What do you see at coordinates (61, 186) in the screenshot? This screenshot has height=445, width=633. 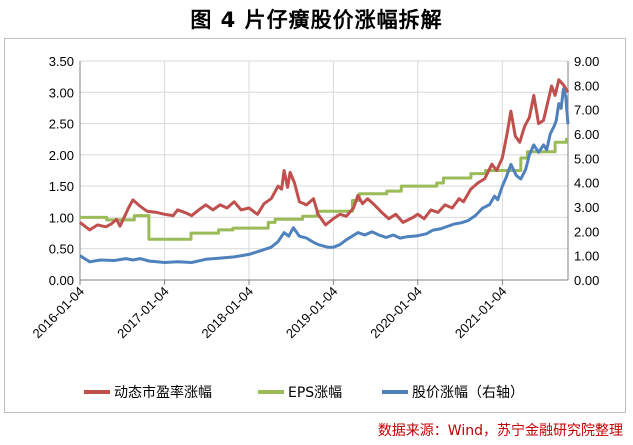 I see `left-tick-label: 1.50` at bounding box center [61, 186].